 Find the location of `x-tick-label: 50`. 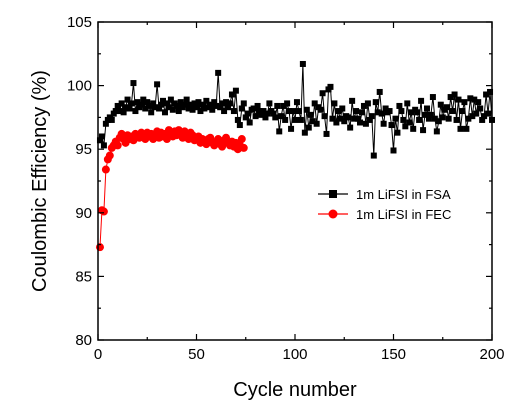

x-tick-label: 50 is located at coordinates (196, 354).